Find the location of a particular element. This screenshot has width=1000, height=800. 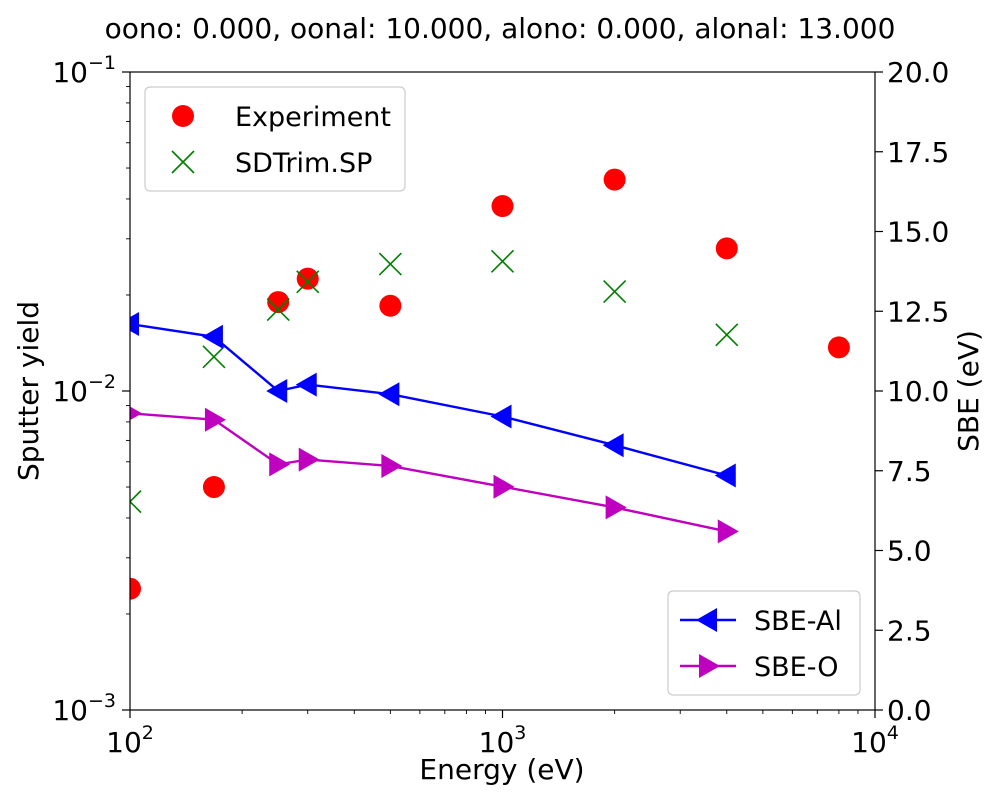

y2-tick-label: 2.5 is located at coordinates (909, 630).